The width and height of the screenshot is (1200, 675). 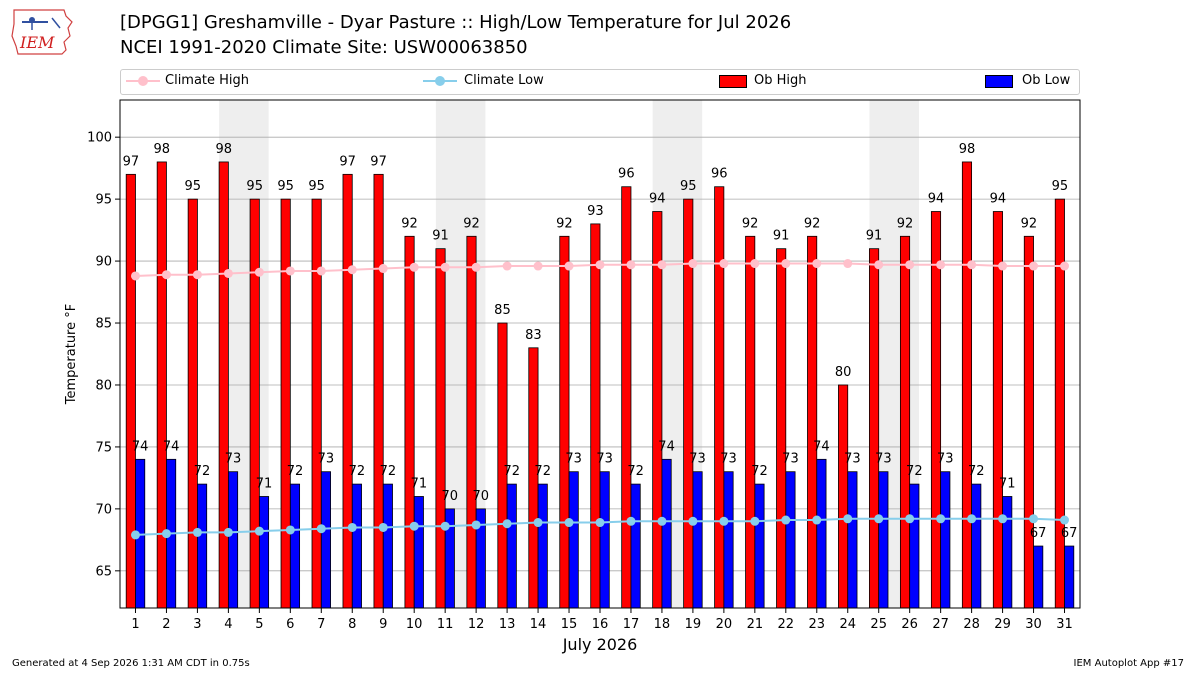 I want to click on bar-label-ob-high: 91, so click(x=874, y=236).